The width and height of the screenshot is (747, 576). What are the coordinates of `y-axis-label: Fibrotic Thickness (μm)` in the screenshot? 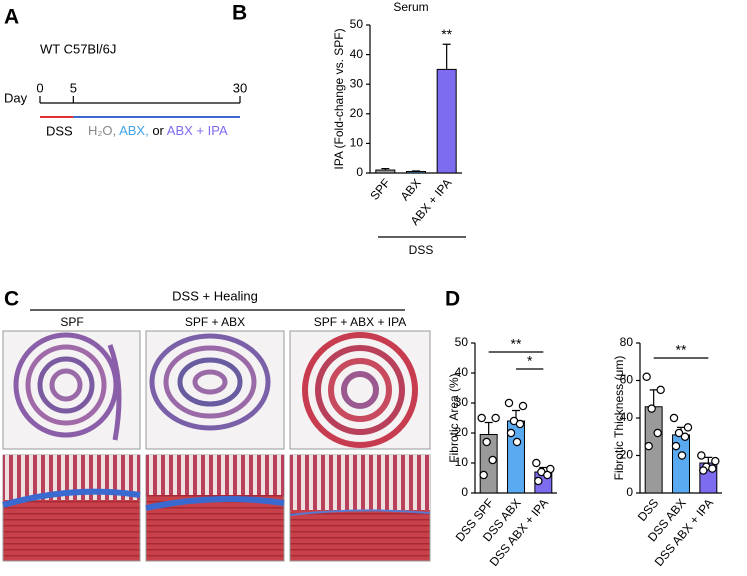 It's located at (619, 418).